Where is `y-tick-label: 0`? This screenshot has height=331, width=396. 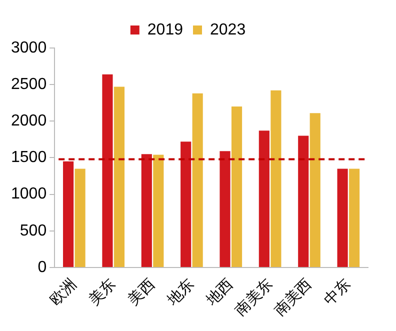 y-tick-label: 0 is located at coordinates (42, 267).